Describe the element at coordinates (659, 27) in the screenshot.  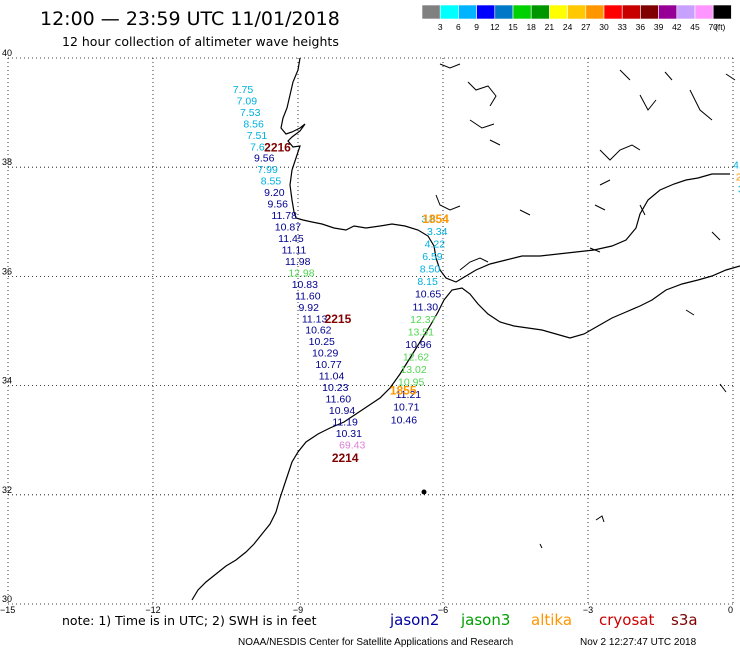
I see `colorbar-label: 39` at that location.